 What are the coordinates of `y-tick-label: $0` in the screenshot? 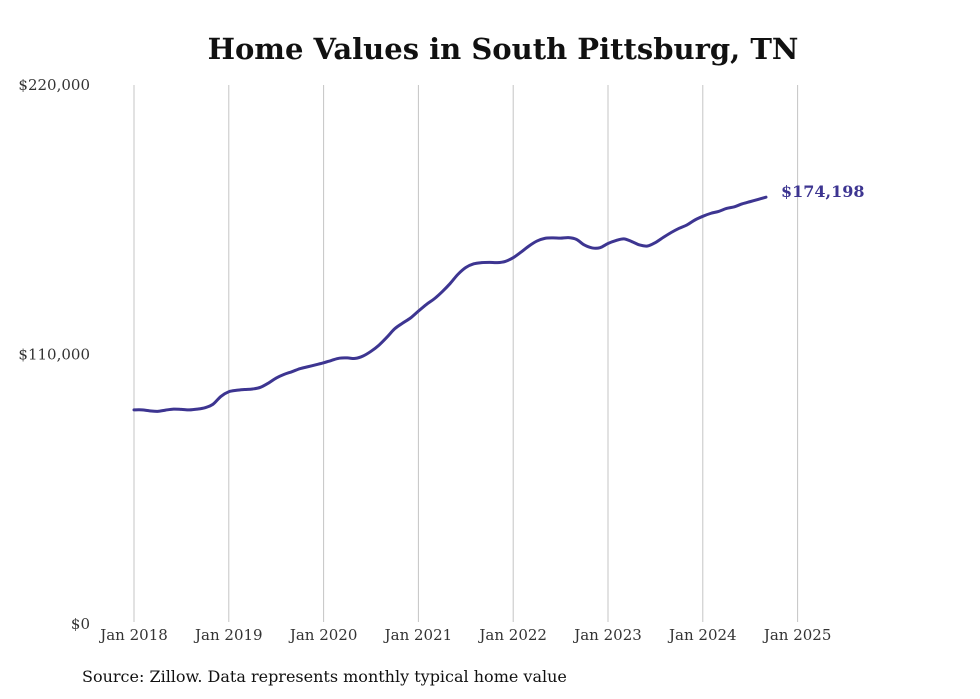 It's located at (80, 624).